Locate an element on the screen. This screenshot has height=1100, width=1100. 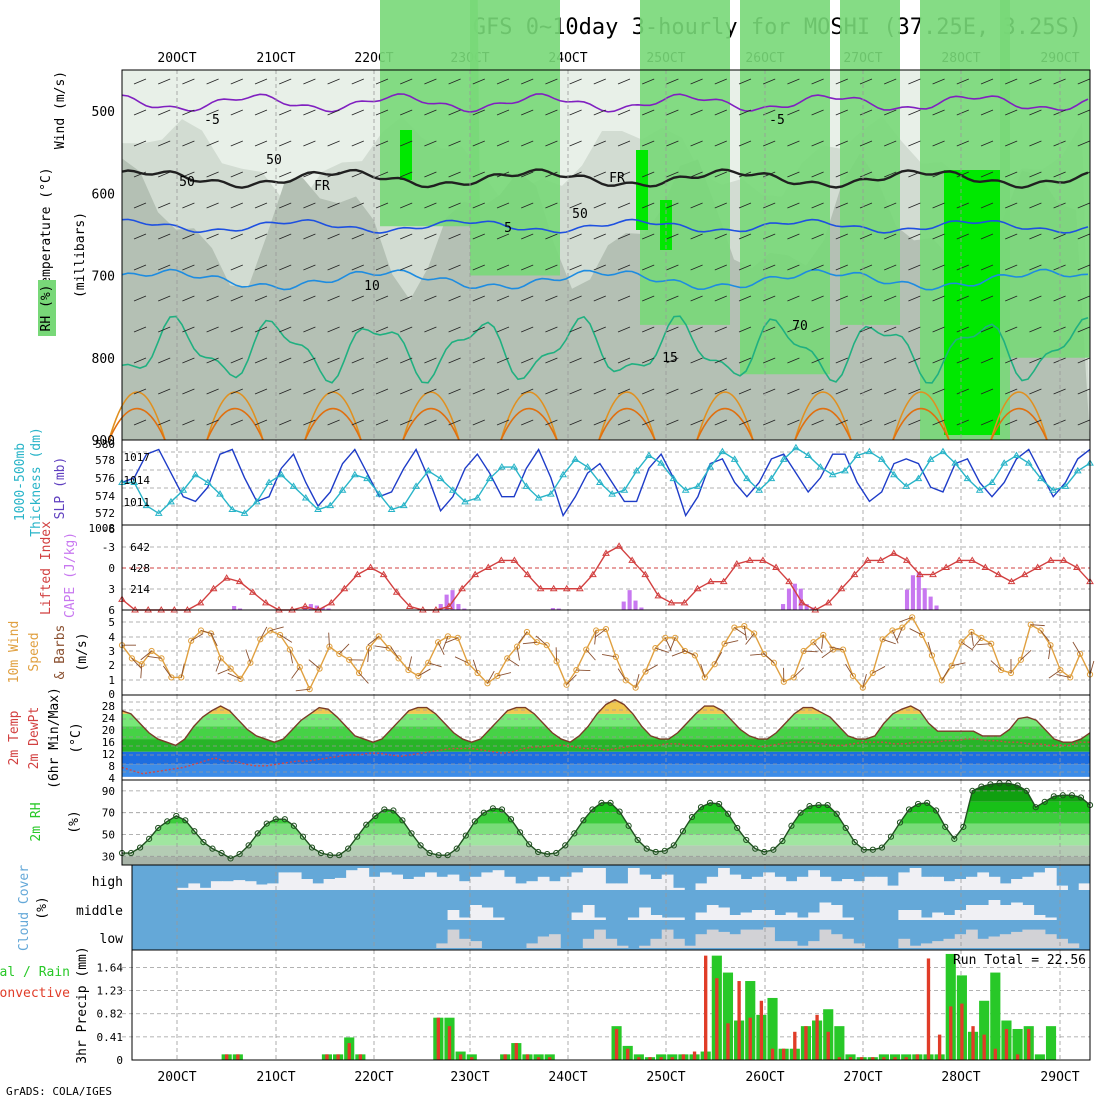
run-total-label: Run Total = 22.56 is located at coordinates (1019, 960).